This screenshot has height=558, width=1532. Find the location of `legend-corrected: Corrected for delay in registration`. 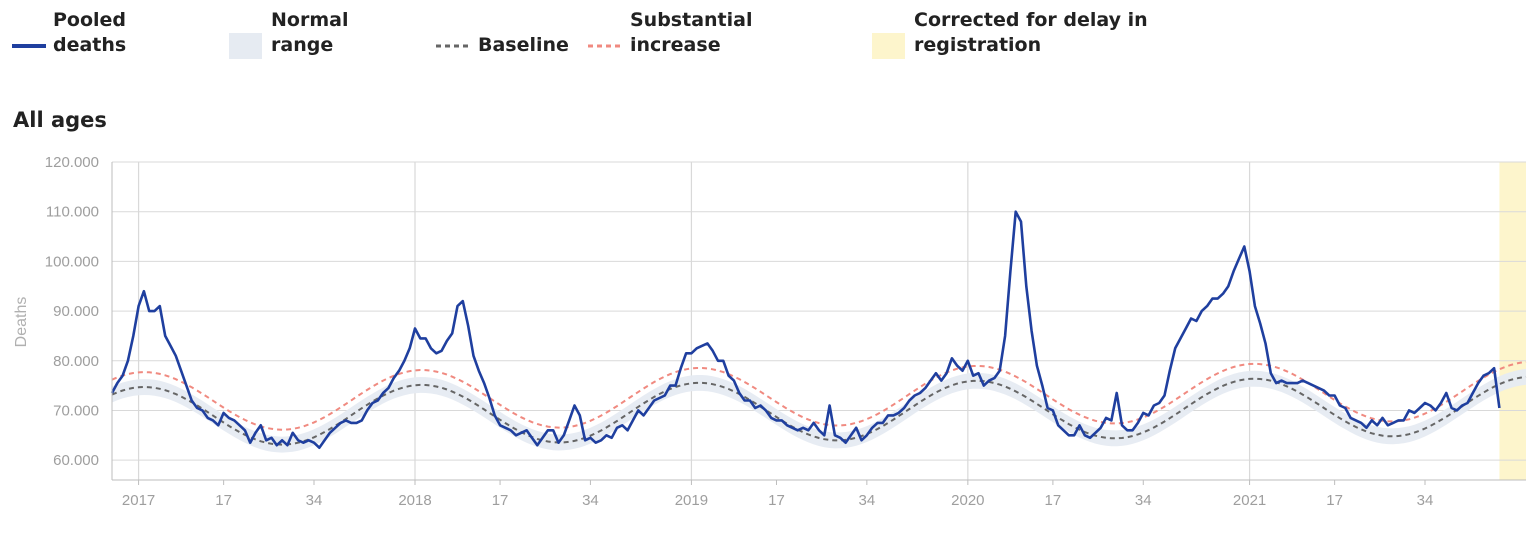

legend-corrected: Corrected for delay in registration is located at coordinates (1010, 33).